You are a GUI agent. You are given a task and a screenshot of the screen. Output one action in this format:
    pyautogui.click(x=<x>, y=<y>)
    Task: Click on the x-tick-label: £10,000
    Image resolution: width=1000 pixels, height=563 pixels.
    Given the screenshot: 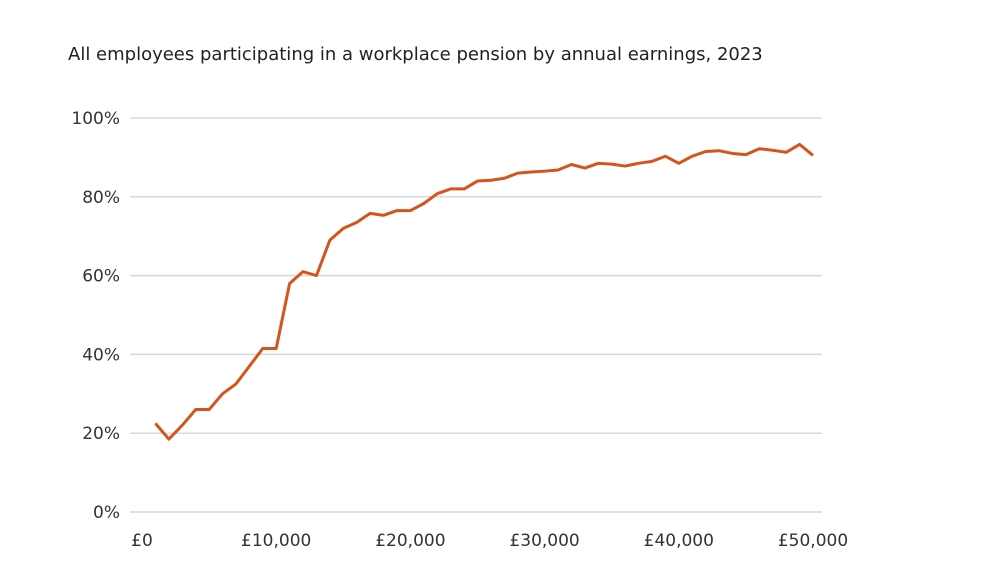 What is the action you would take?
    pyautogui.click(x=276, y=541)
    